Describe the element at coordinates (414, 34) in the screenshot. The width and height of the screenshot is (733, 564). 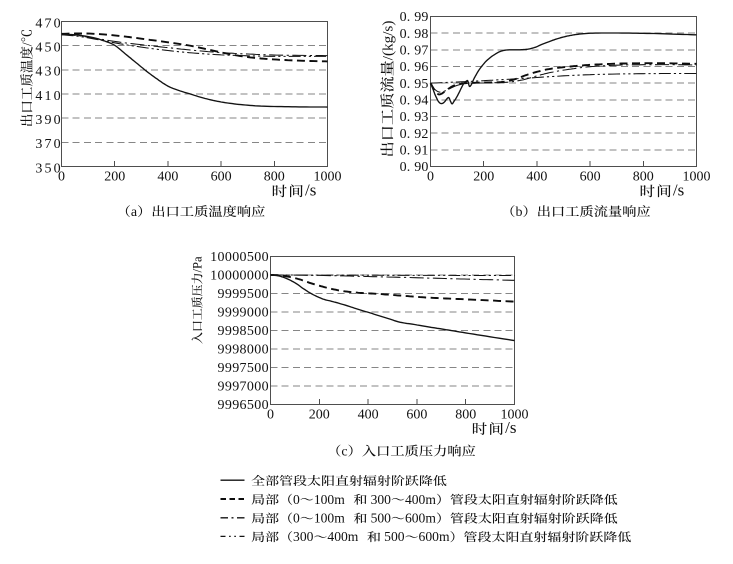
I see `svg-text: 0. 98` at that location.